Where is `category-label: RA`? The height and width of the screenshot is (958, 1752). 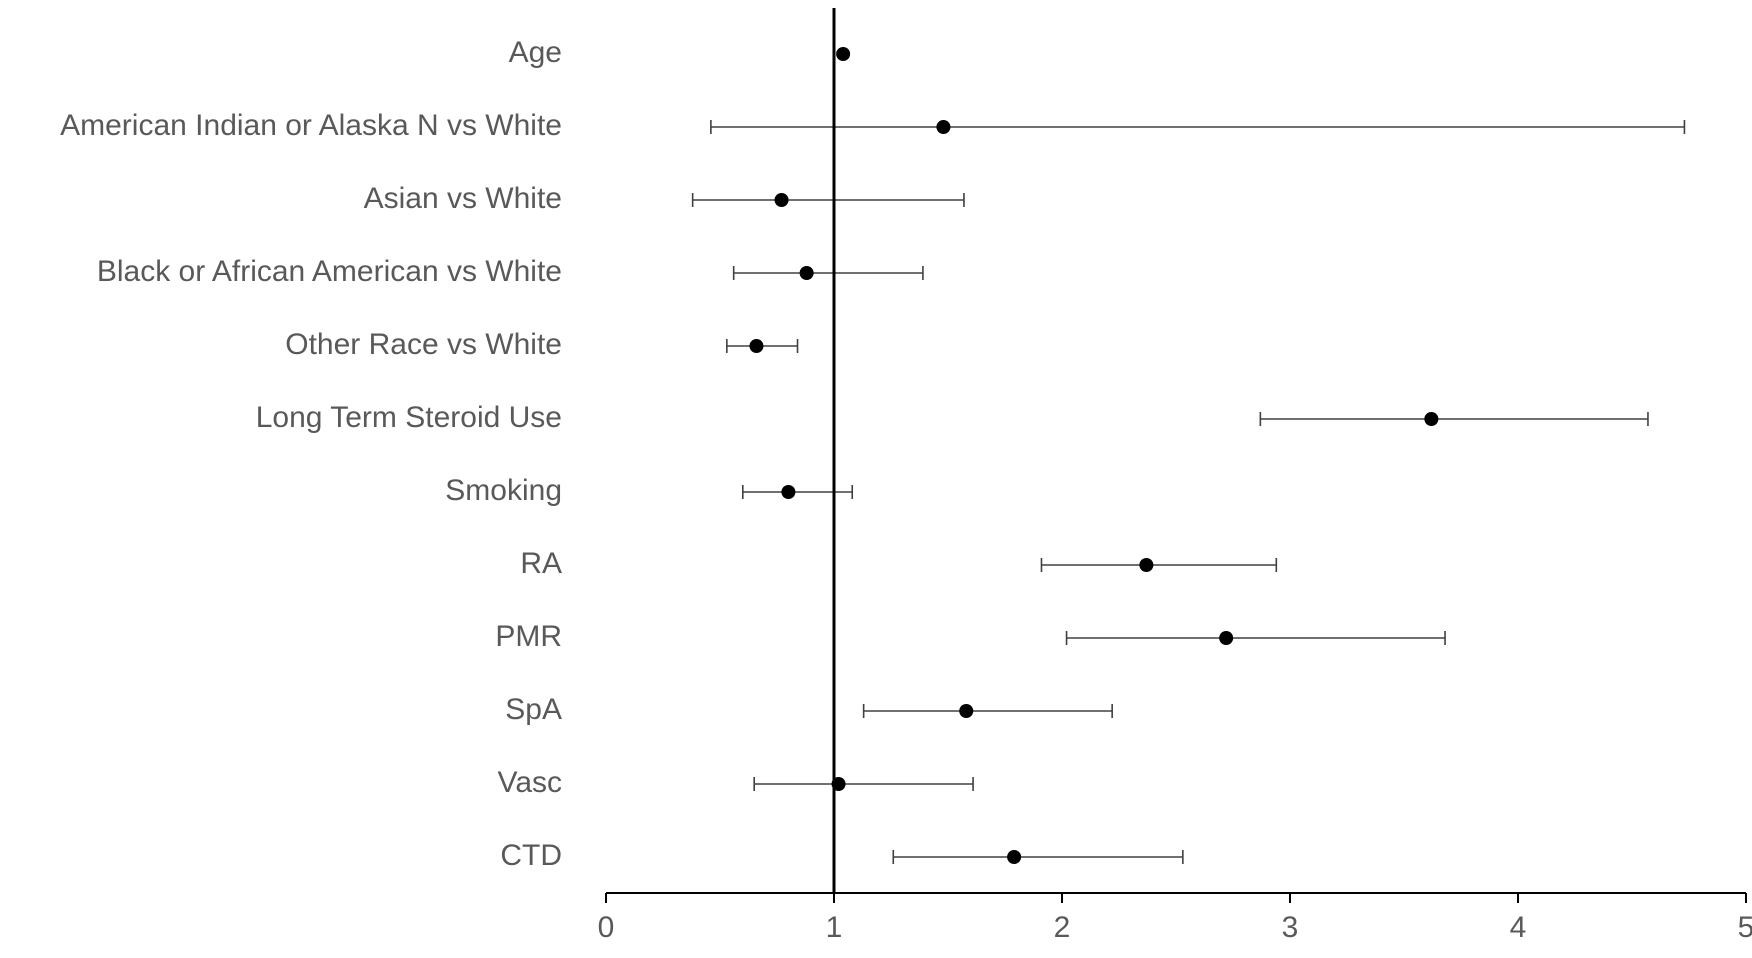
category-label: RA is located at coordinates (541, 563).